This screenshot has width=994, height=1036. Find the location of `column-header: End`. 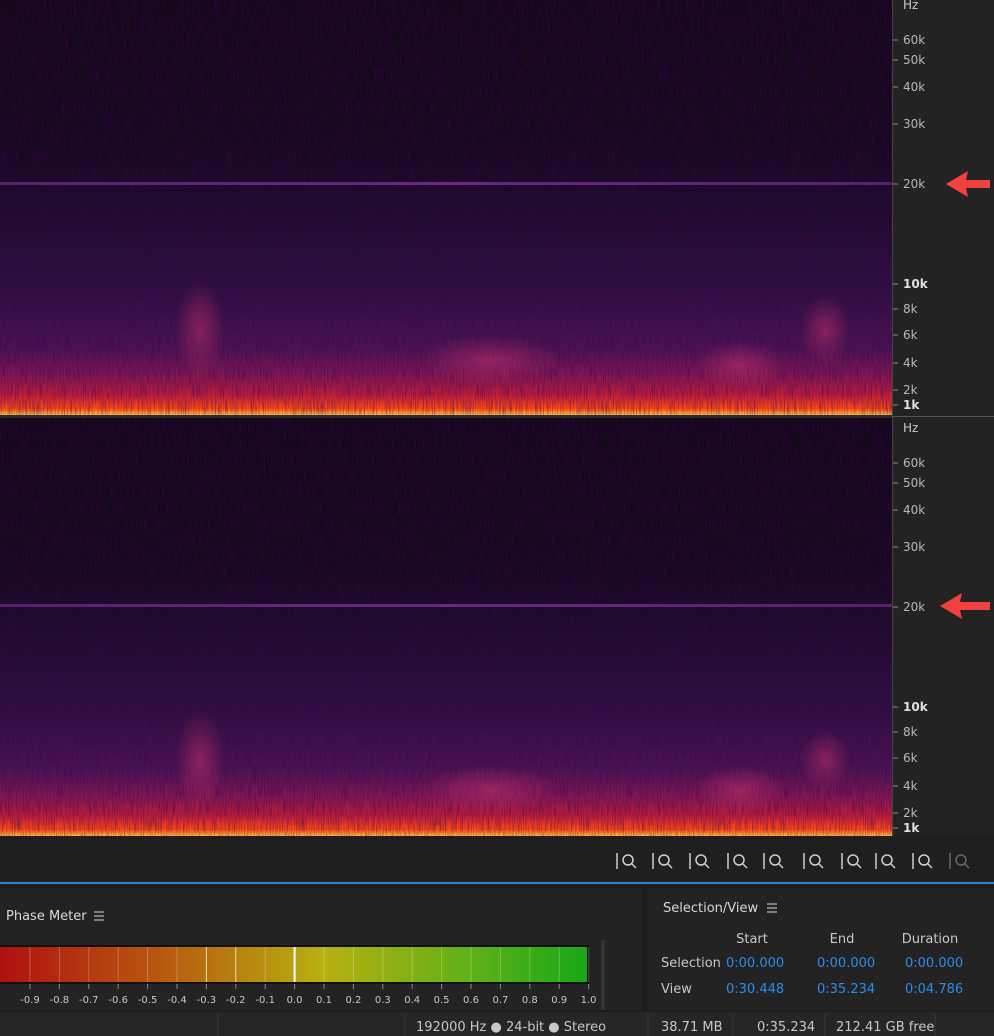

column-header: End is located at coordinates (842, 939).